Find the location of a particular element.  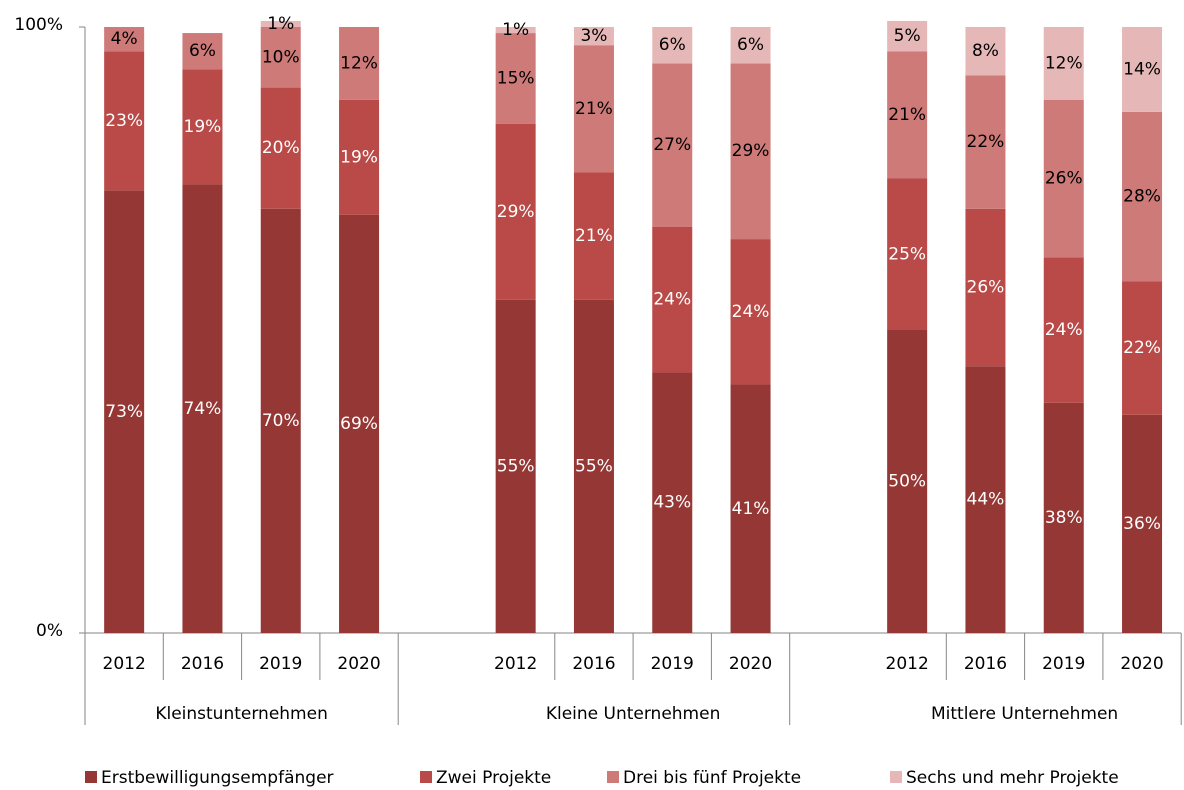

data-label: 14% is located at coordinates (1142, 69).